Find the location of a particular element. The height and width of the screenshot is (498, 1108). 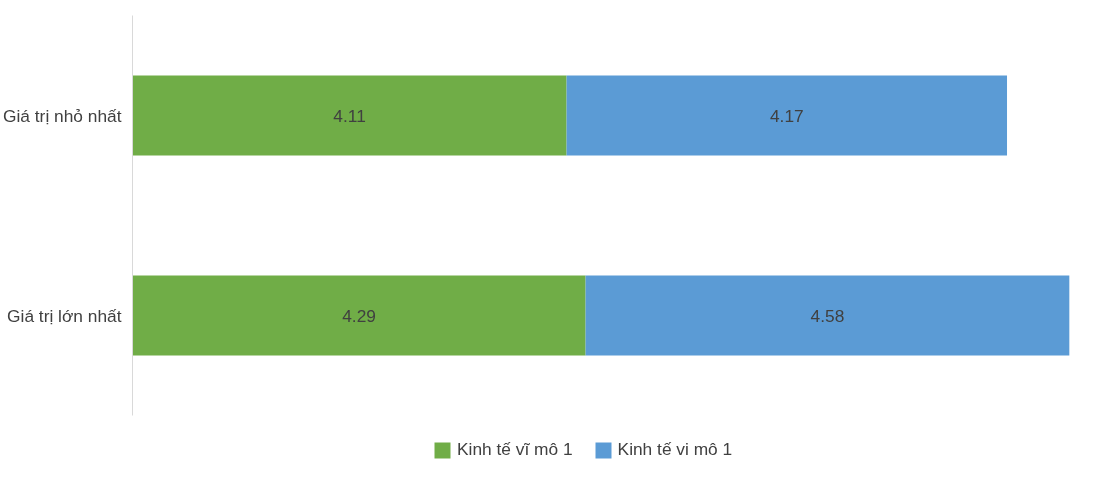

y-tick-label: Giá trị lớn nhất is located at coordinates (64, 315).